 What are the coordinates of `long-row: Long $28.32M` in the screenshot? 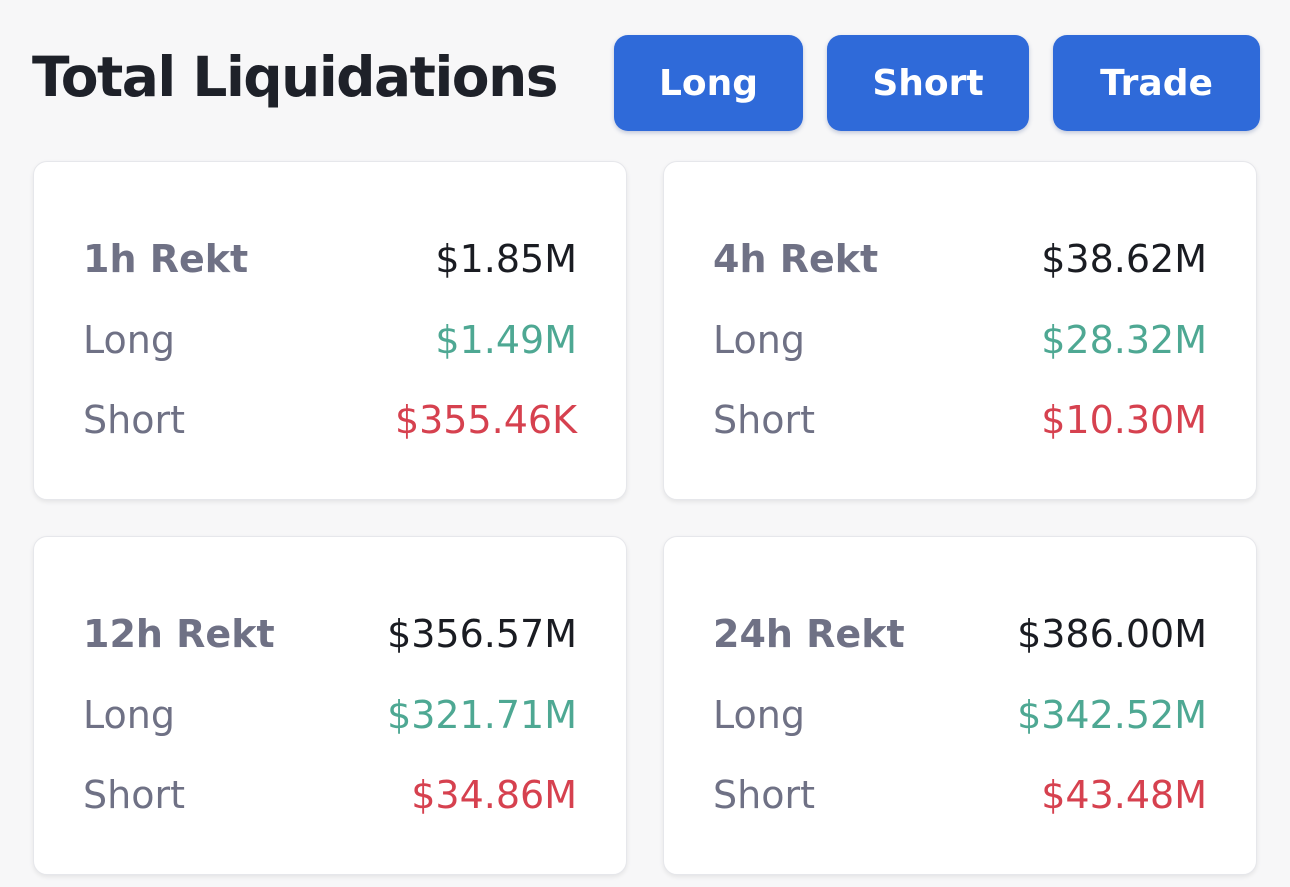 It's located at (960, 340).